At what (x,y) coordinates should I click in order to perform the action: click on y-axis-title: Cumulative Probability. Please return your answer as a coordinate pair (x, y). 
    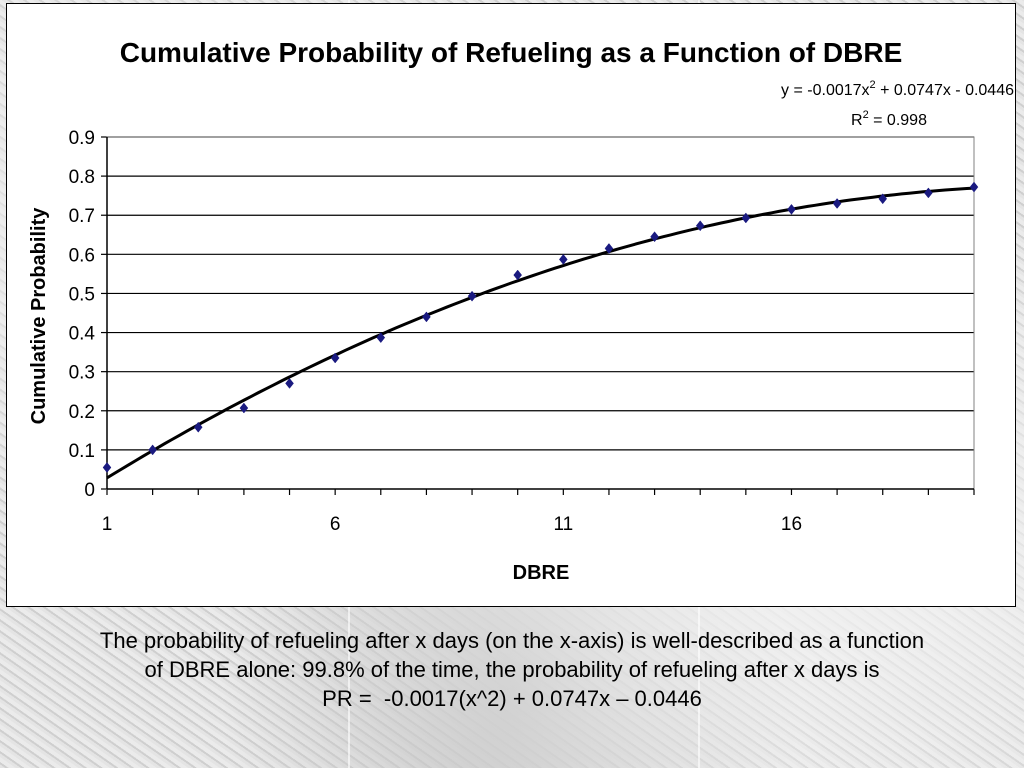
    Looking at the image, I should click on (39, 316).